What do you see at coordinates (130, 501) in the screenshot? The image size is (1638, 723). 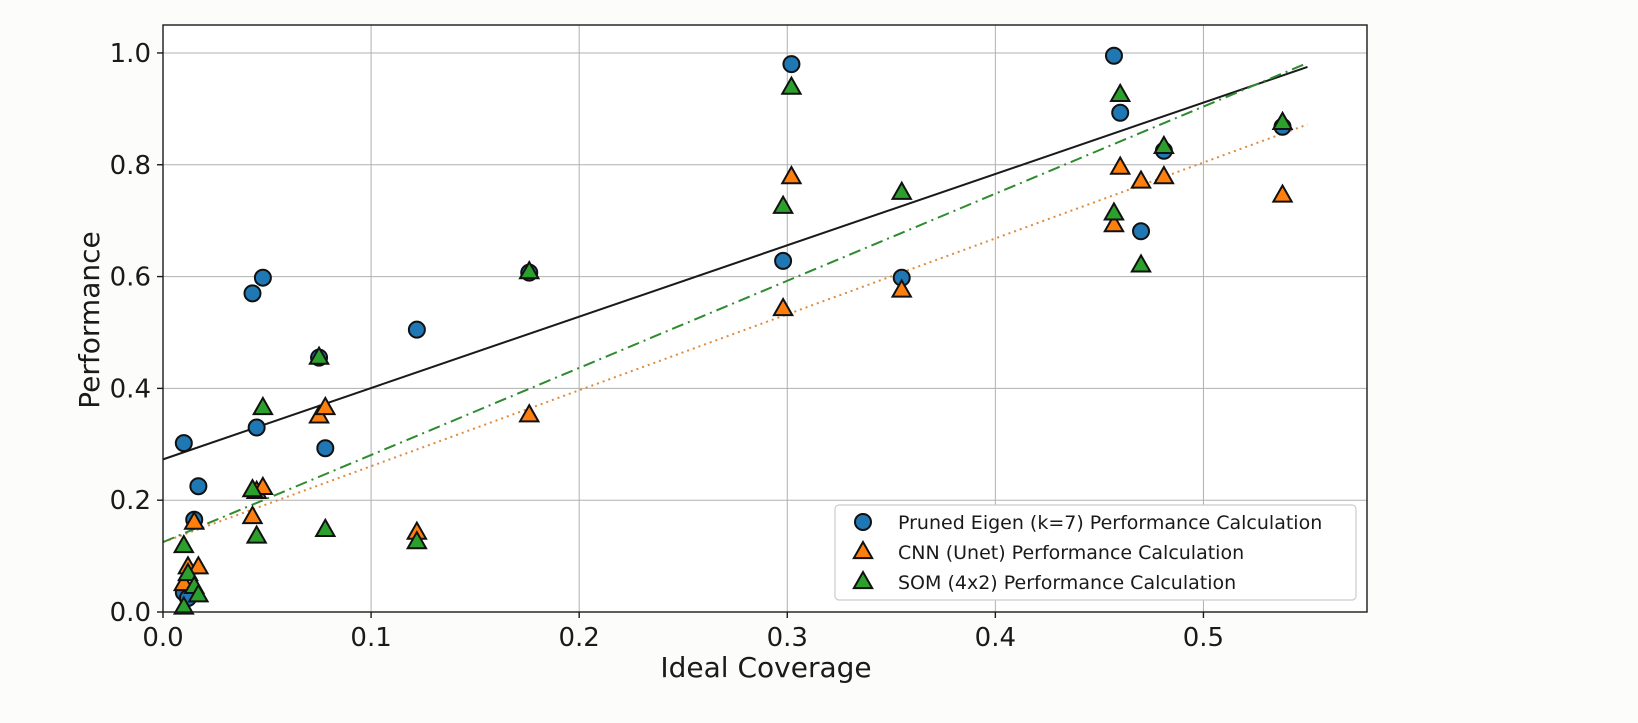 I see `y-tick-label: 0.2` at bounding box center [130, 501].